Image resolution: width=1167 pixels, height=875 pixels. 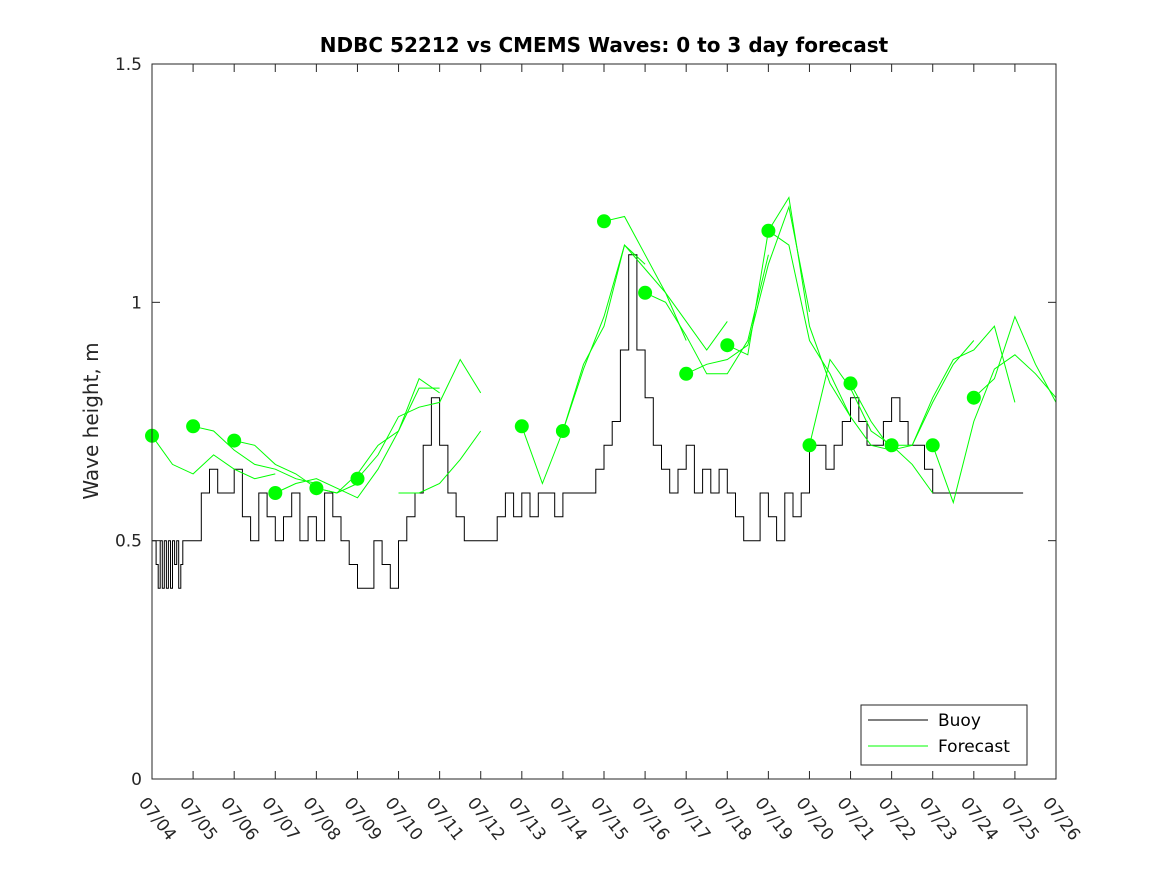 I want to click on y-axis-label: Wave height, m, so click(x=91, y=420).